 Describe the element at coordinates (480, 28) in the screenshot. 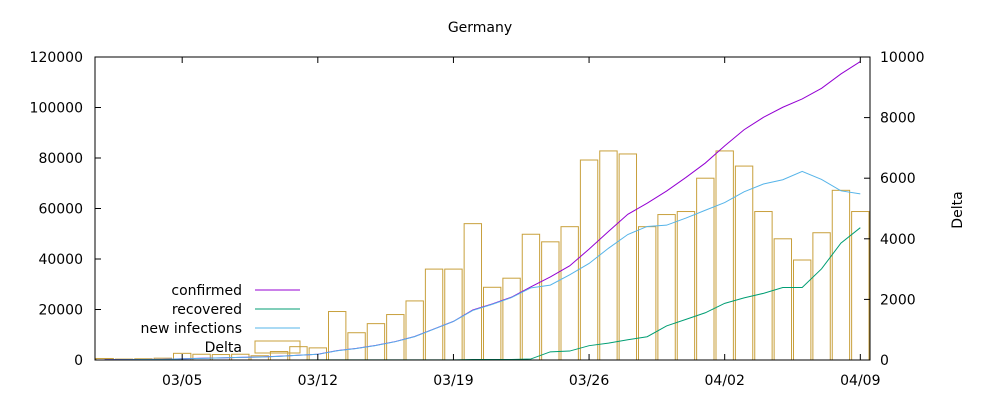

I see `chart-title: Germany` at that location.